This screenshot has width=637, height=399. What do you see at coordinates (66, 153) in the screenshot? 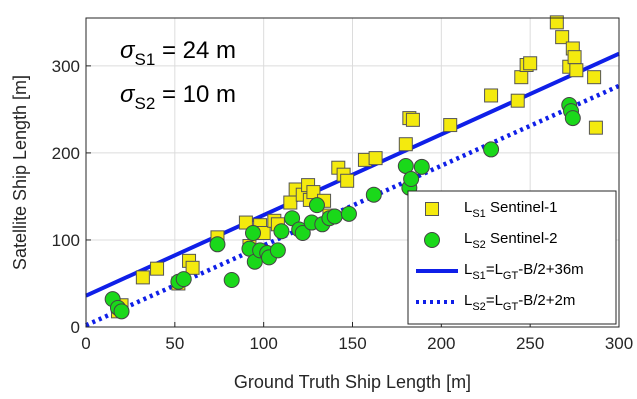
I see `y-tick-label: 200` at bounding box center [66, 153].